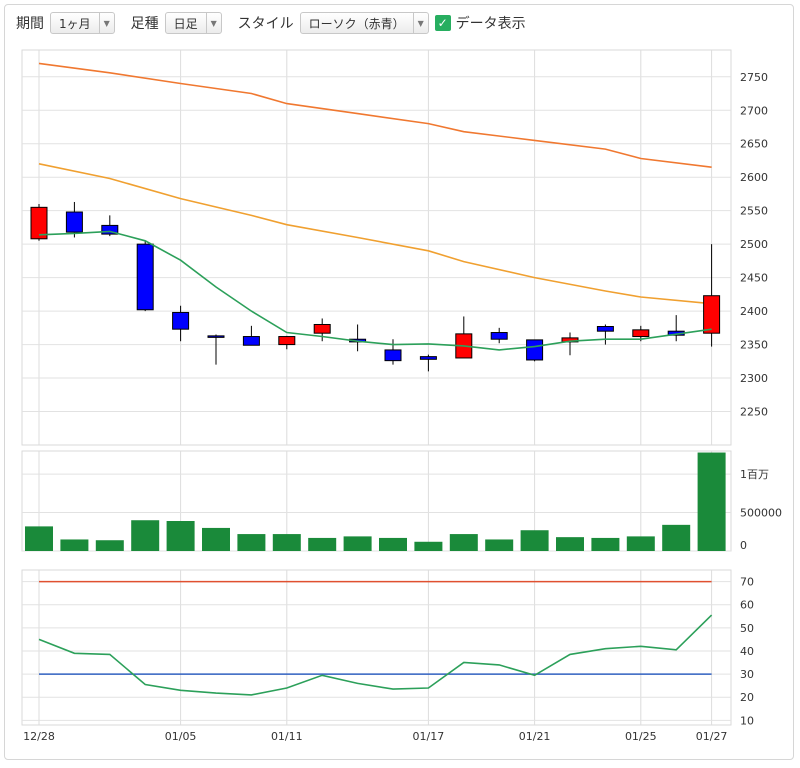 This screenshot has width=800, height=768. Describe the element at coordinates (747, 605) in the screenshot. I see `rsi-tick-label: 60` at that location.